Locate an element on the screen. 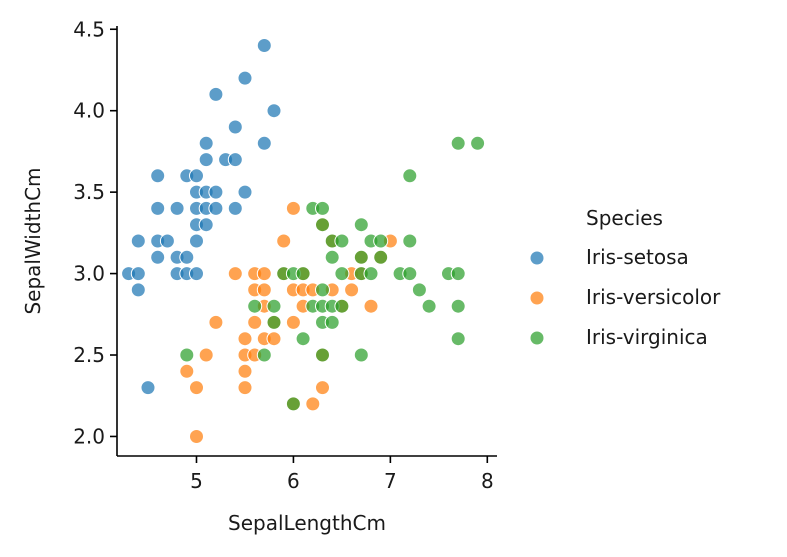 Image resolution: width=787 pixels, height=557 pixels. y-tick-label: 4.0 is located at coordinates (89, 111).